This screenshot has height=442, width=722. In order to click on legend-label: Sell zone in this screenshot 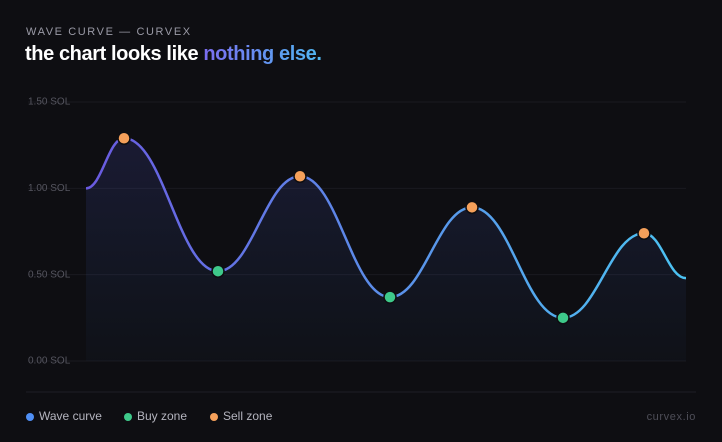, I will do `click(248, 416)`.